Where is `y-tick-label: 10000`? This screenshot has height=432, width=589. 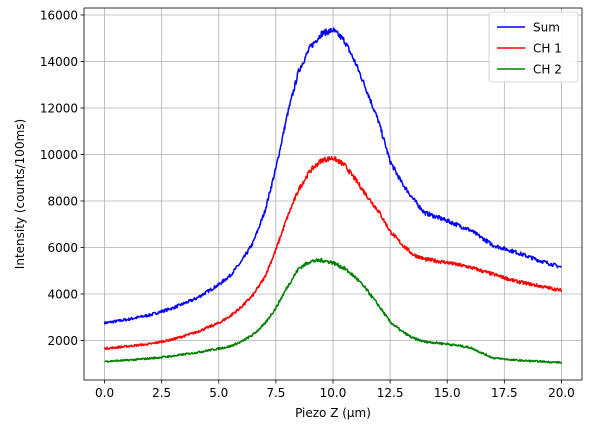 y-tick-label: 10000 is located at coordinates (59, 155).